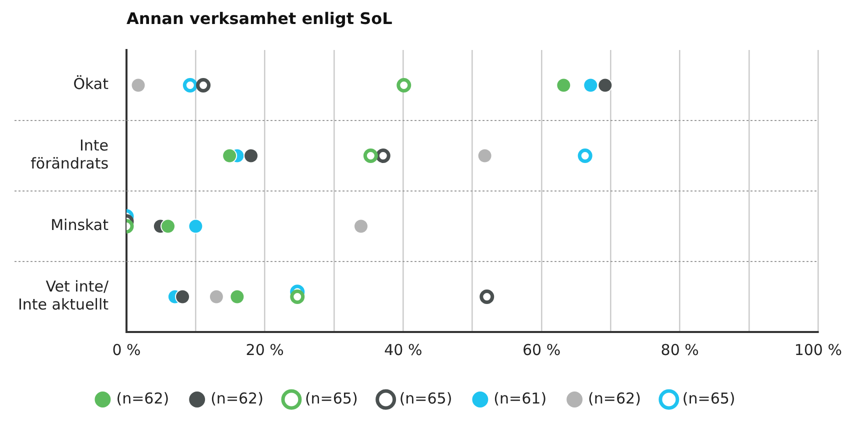 This screenshot has height=421, width=852. What do you see at coordinates (520, 398) in the screenshot?
I see `legend-label: (n=61)` at bounding box center [520, 398].